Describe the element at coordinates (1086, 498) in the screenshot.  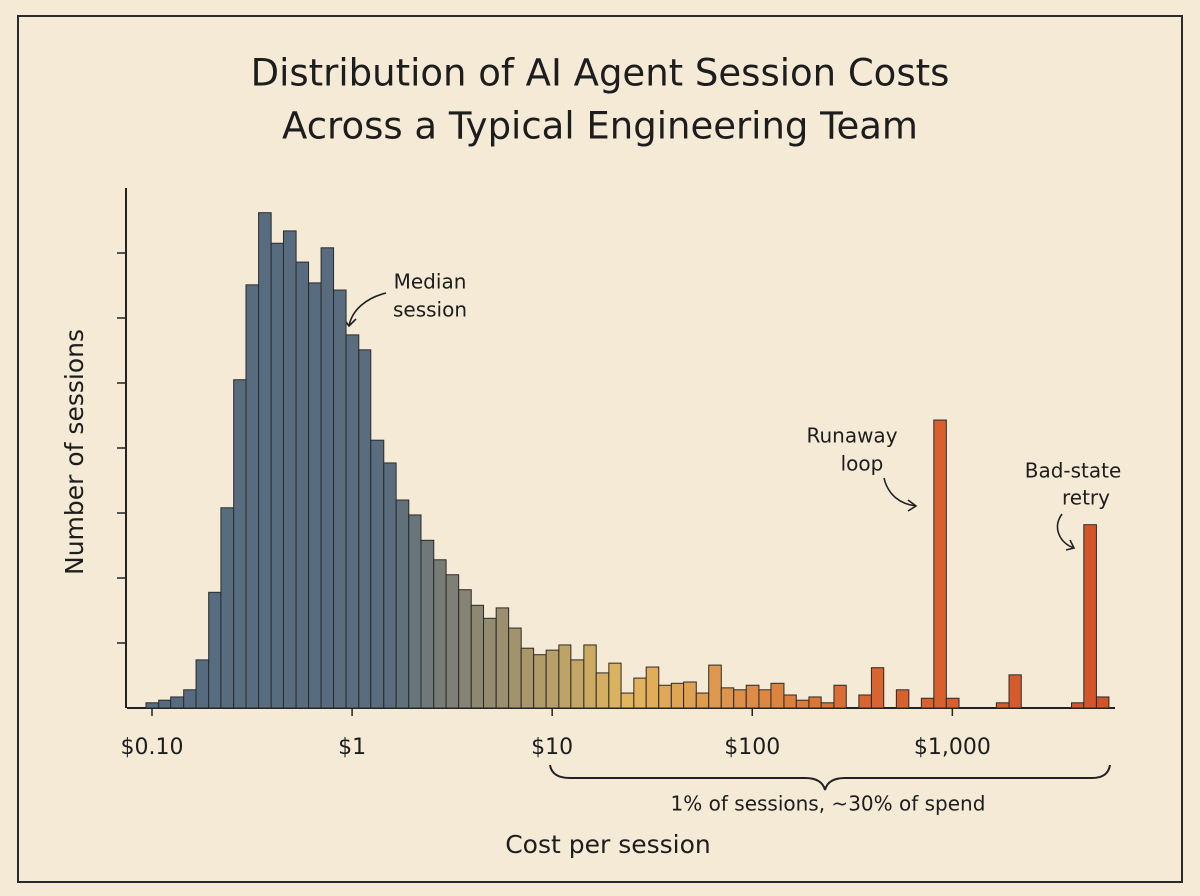
I see `annotation: retry` at that location.